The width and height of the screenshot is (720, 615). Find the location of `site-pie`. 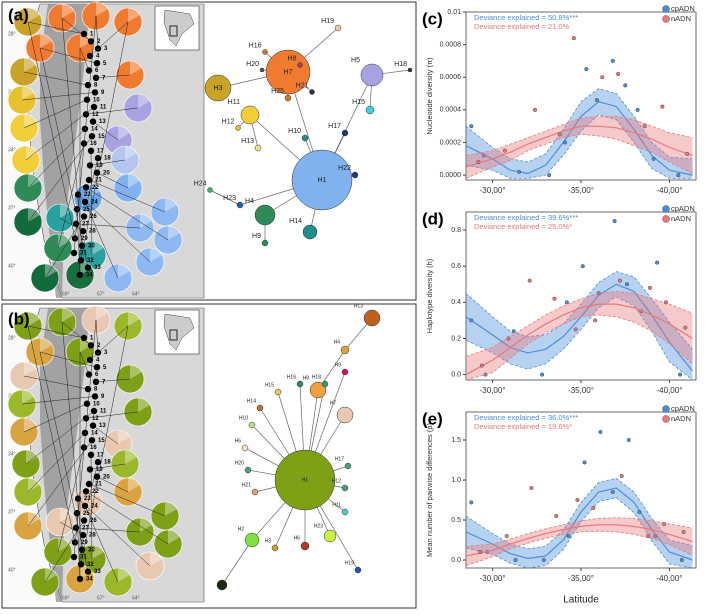

site-pie is located at coordinates (24, 128).